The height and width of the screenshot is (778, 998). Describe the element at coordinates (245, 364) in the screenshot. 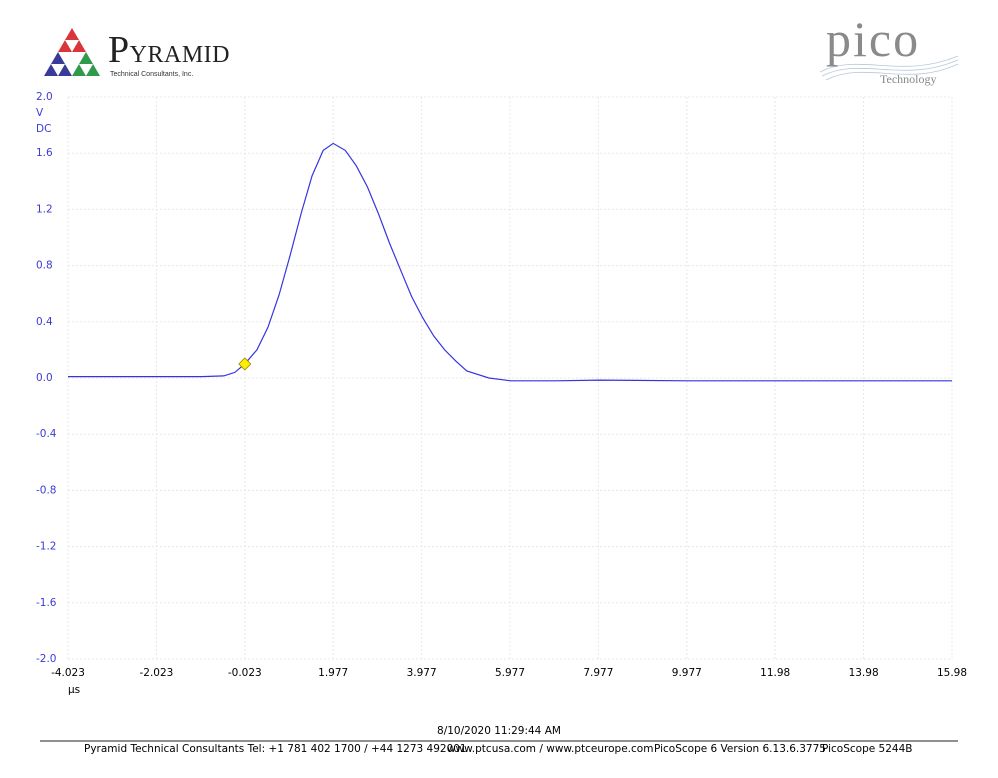

I see `trigger-marker` at that location.